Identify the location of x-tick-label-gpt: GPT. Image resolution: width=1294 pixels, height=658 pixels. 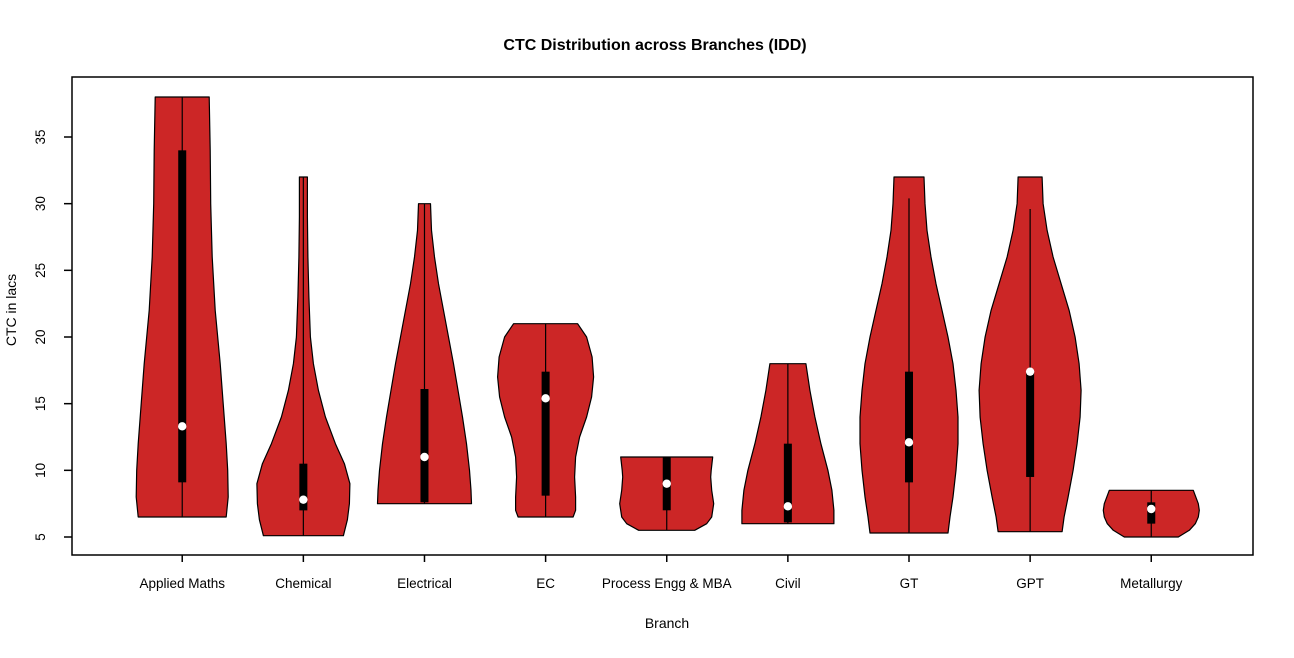
(1030, 583).